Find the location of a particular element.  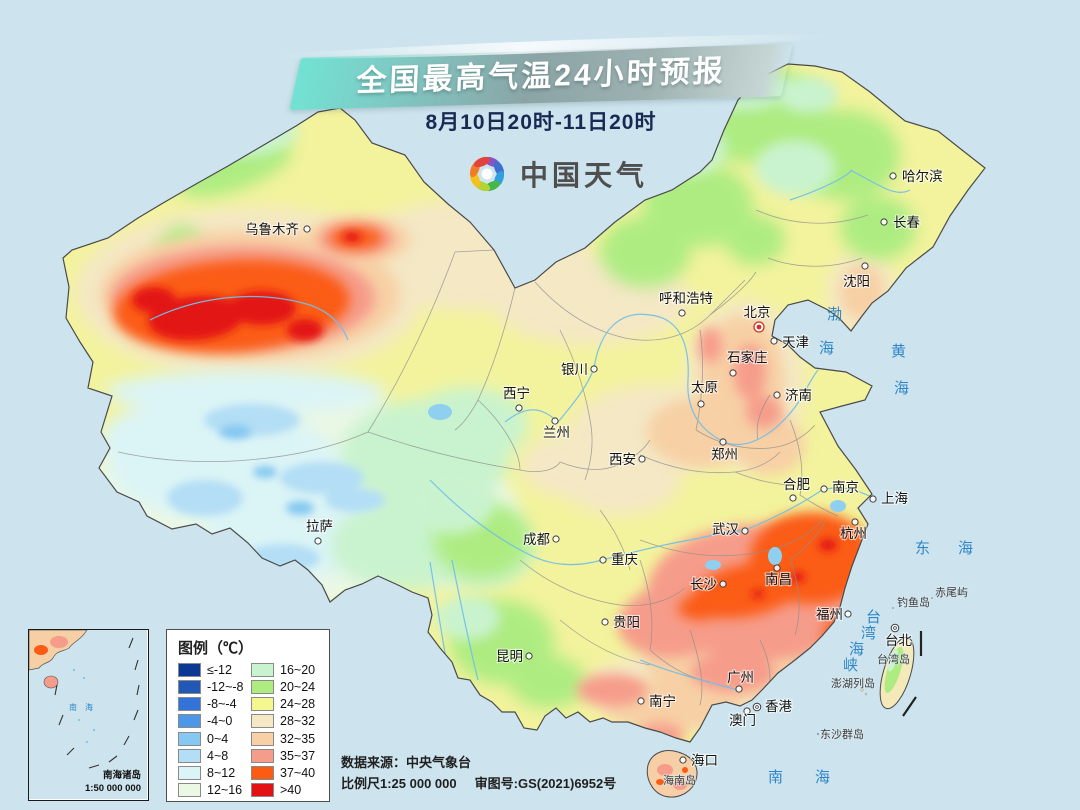

hainan-island is located at coordinates (672, 774).